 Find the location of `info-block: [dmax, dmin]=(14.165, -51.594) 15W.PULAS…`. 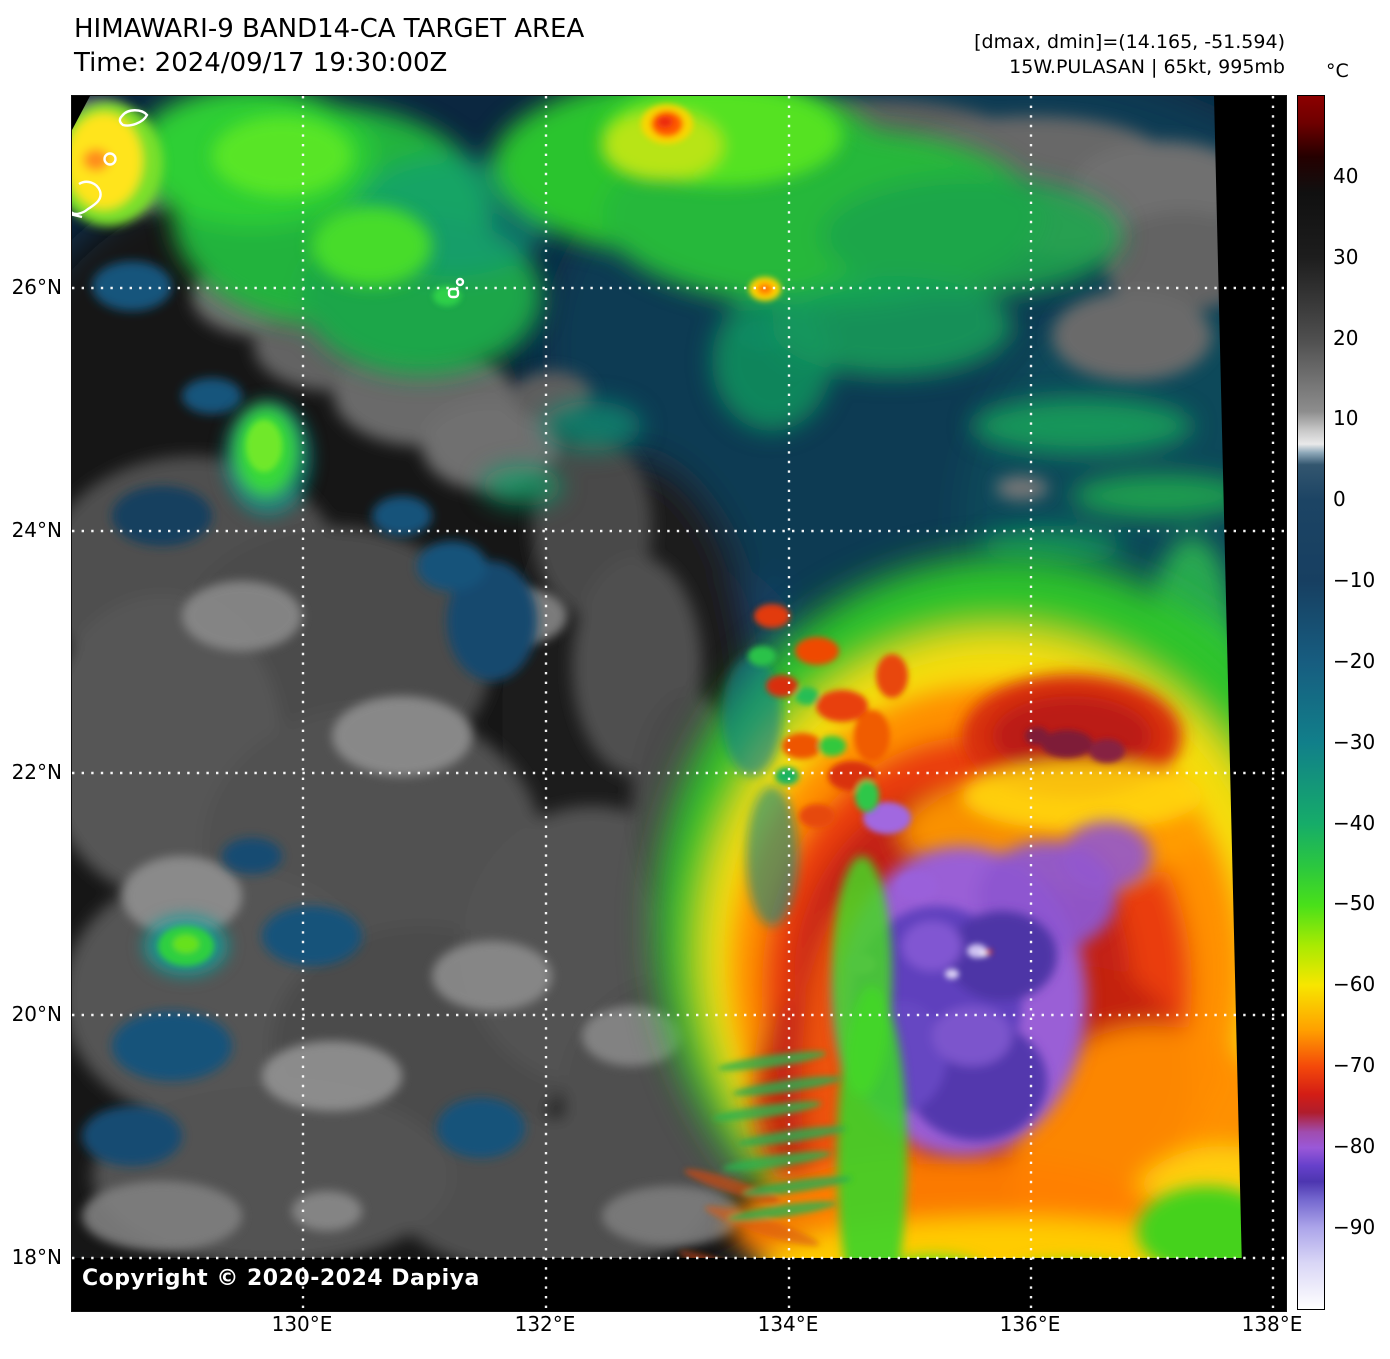

info-block: [dmax, dmin]=(14.165, -51.594) 15W.PULAS… is located at coordinates (1042, 55).